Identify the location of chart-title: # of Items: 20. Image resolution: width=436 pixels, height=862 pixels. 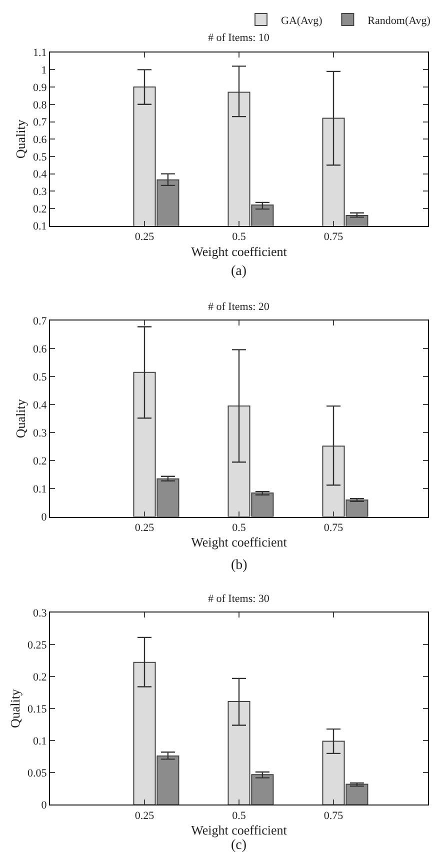
(239, 307).